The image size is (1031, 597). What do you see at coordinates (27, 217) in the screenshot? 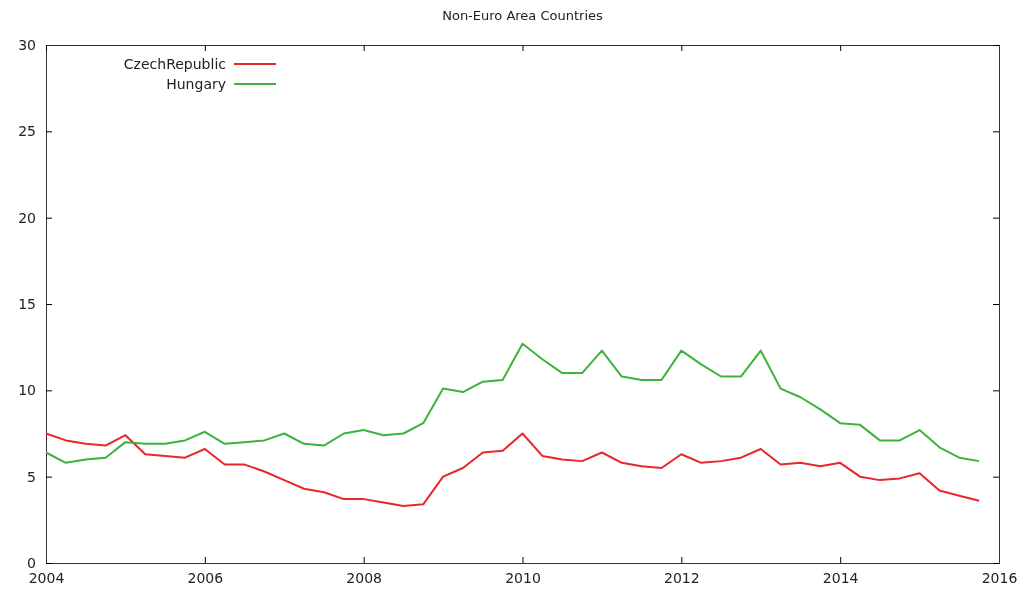
I see `y-tick-label: 20` at bounding box center [27, 217].